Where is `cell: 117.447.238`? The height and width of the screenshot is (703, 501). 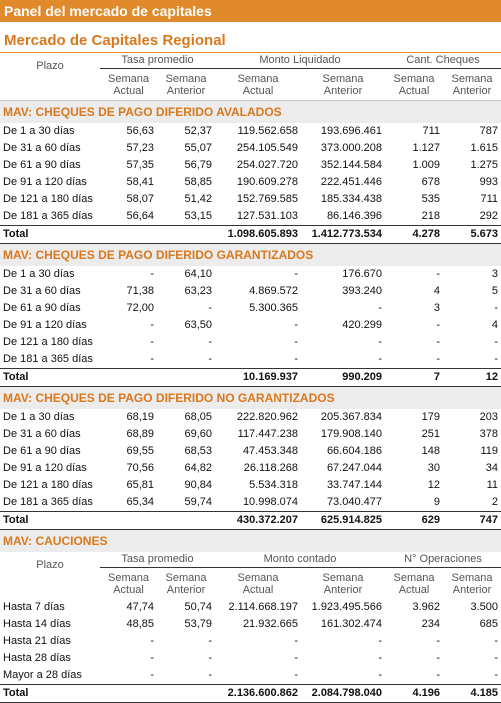
cell: 117.447.238 is located at coordinates (267, 434).